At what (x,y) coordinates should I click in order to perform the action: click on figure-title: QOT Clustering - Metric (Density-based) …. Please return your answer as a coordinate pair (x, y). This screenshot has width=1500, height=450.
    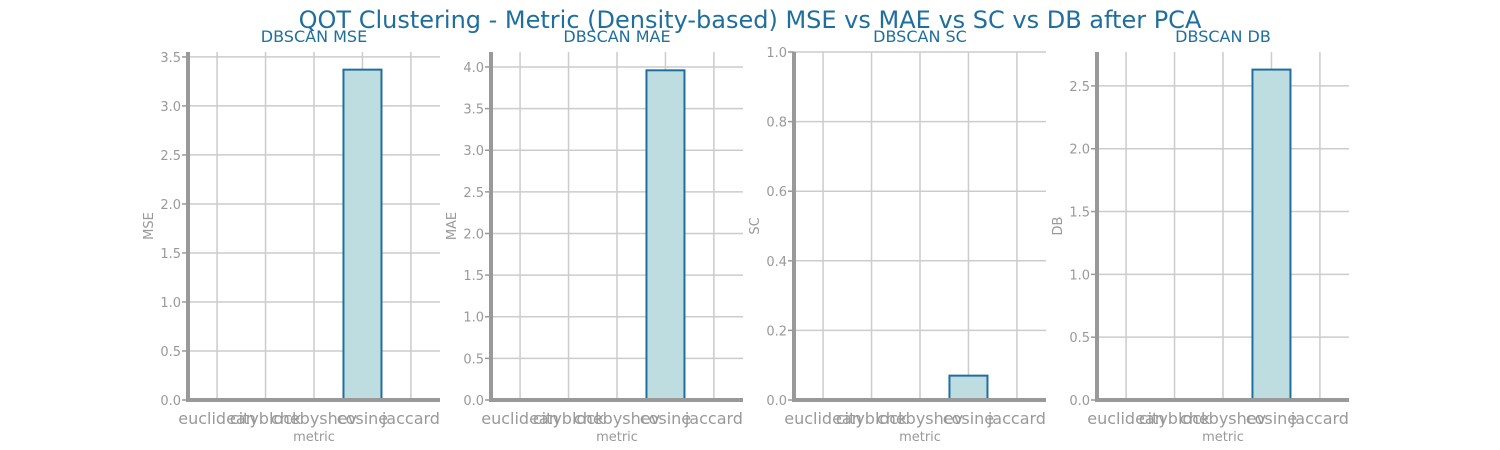
    Looking at the image, I should click on (750, 20).